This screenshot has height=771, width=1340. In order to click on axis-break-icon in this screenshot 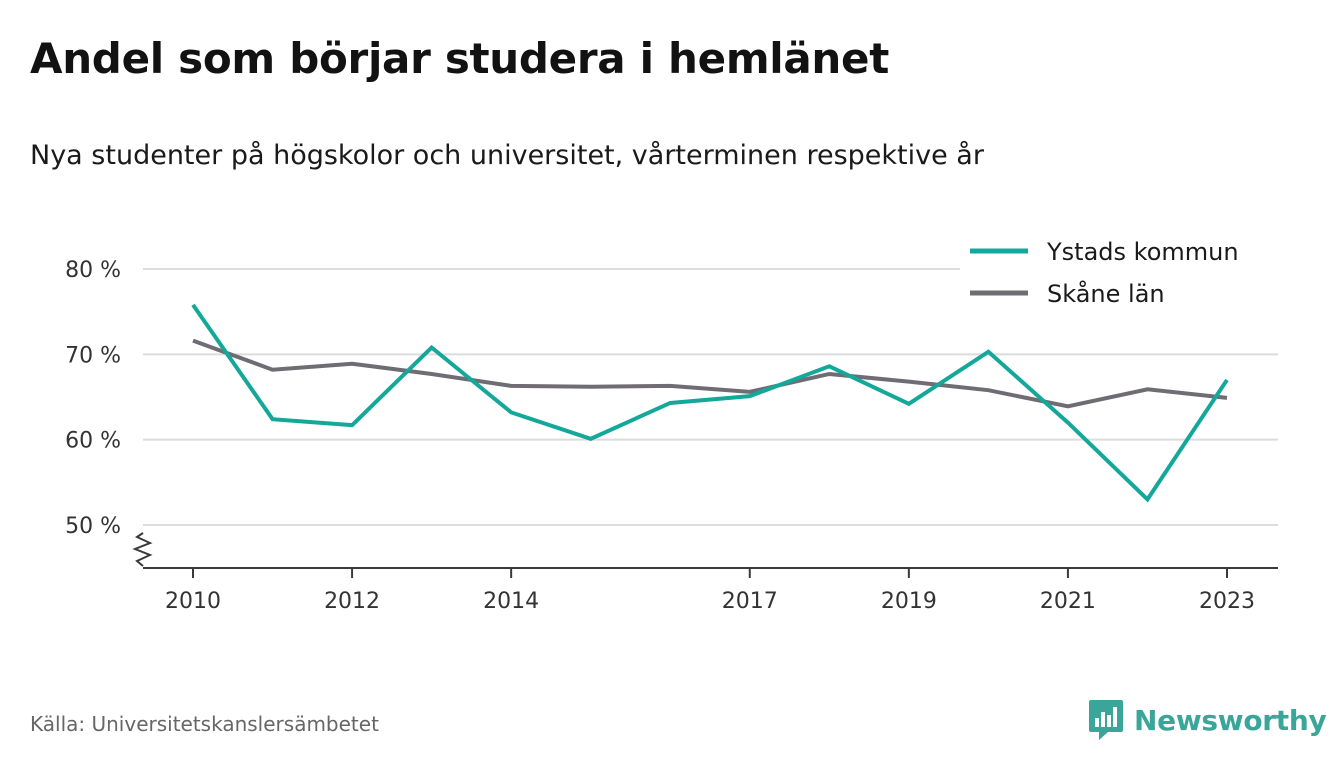, I will do `click(142, 549)`.